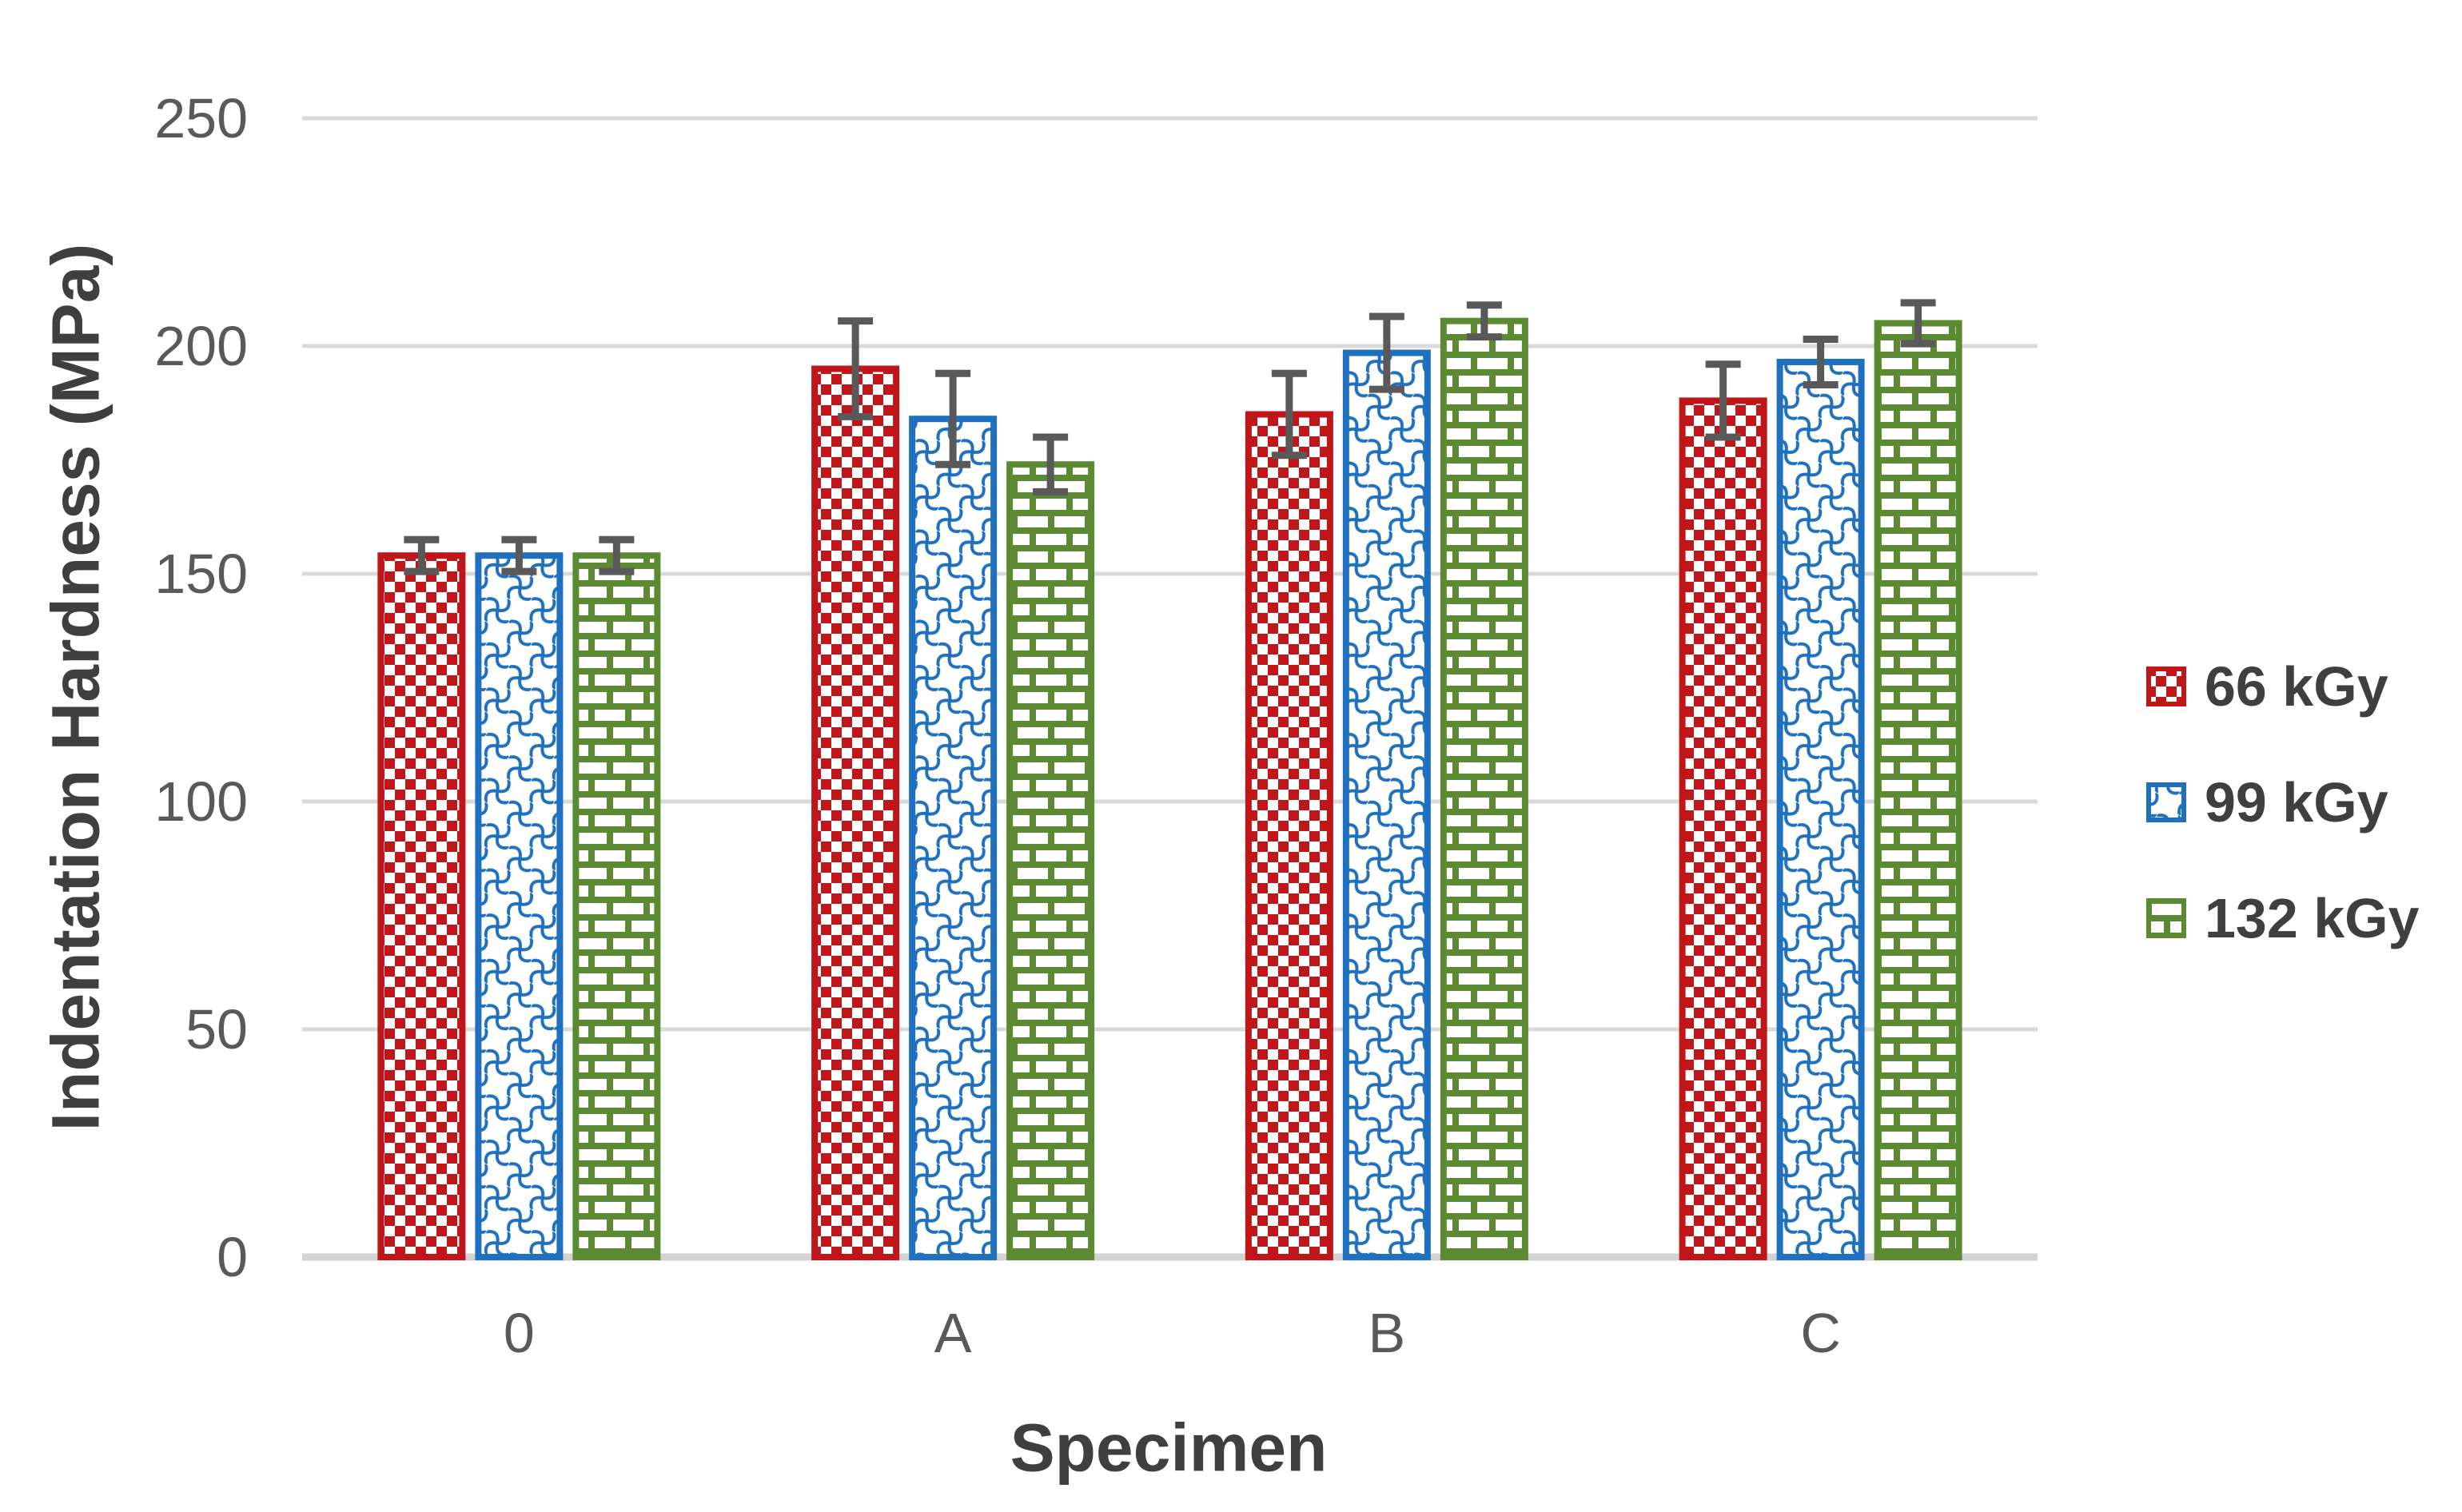  Describe the element at coordinates (1170, 437) in the screenshot. I see `error-bars` at that location.